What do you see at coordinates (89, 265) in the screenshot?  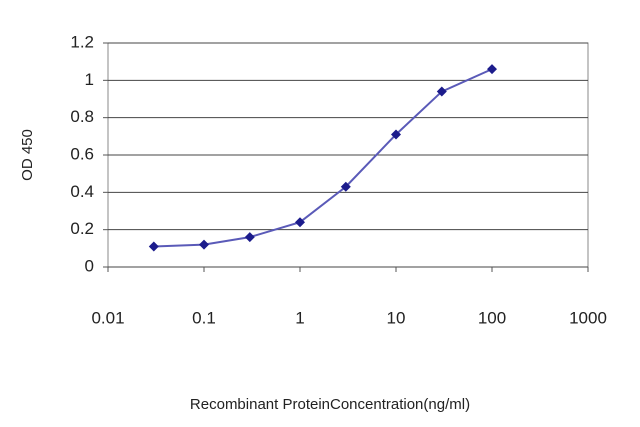 I see `y-tick-label: 0` at bounding box center [89, 265].